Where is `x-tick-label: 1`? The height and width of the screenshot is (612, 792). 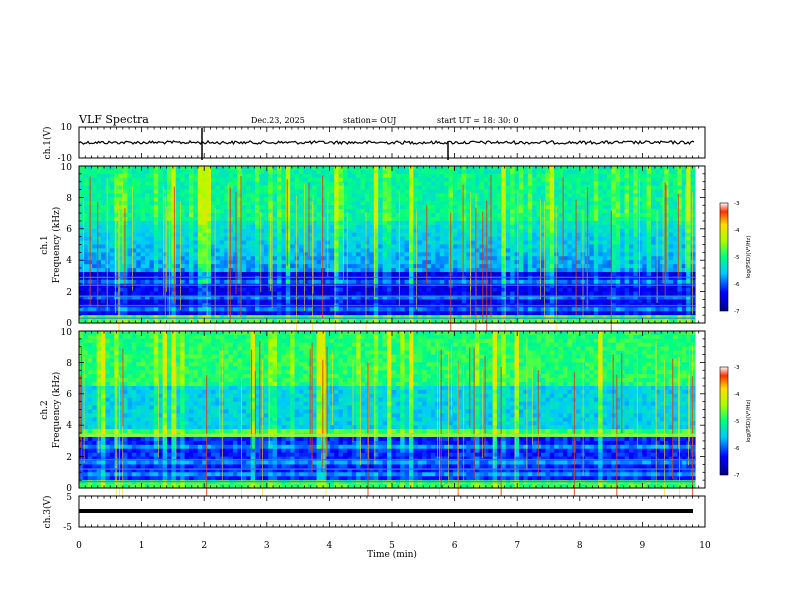 x-tick-label: 1 is located at coordinates (142, 546).